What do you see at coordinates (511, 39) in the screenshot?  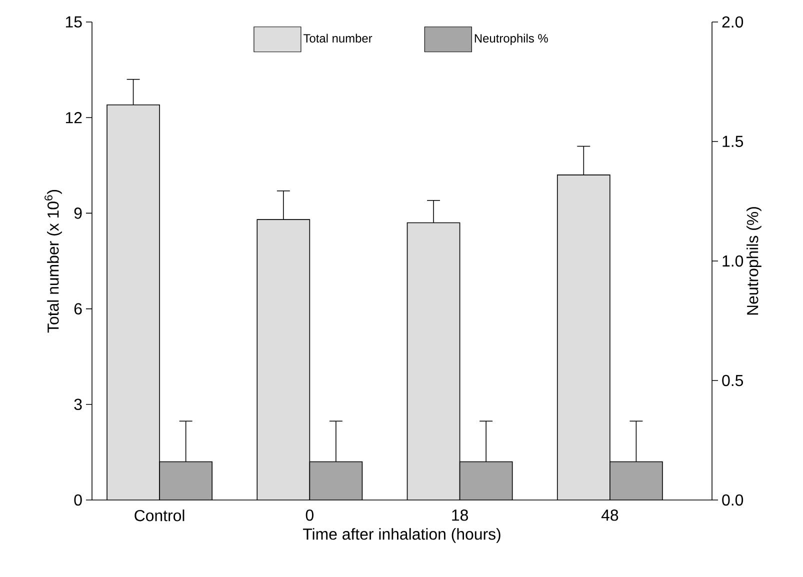 I see `legend-label: Neutrophils %` at bounding box center [511, 39].